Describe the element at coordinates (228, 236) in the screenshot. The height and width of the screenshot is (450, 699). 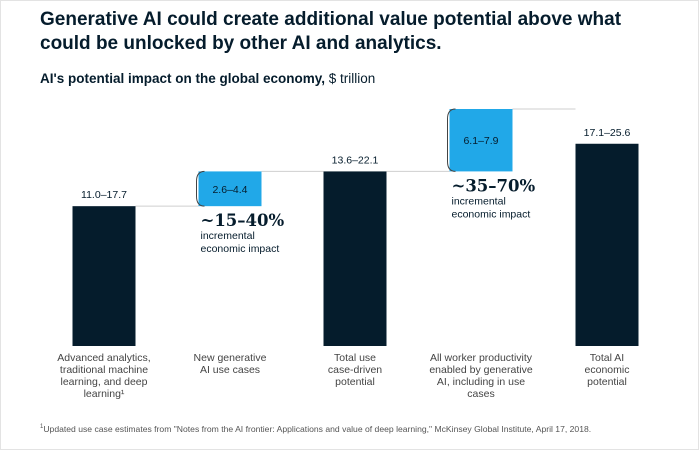
I see `annotation-text-1-line-1: incremental` at that location.